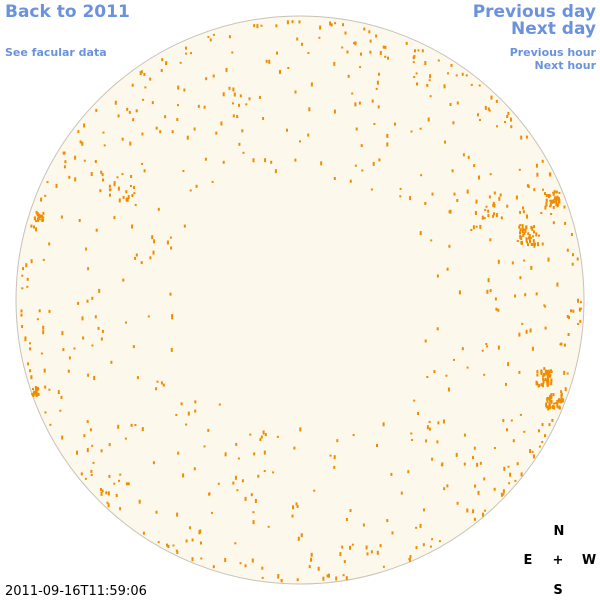 This screenshot has width=600, height=600. Describe the element at coordinates (553, 29) in the screenshot. I see `next-day-link: Next day` at that location.